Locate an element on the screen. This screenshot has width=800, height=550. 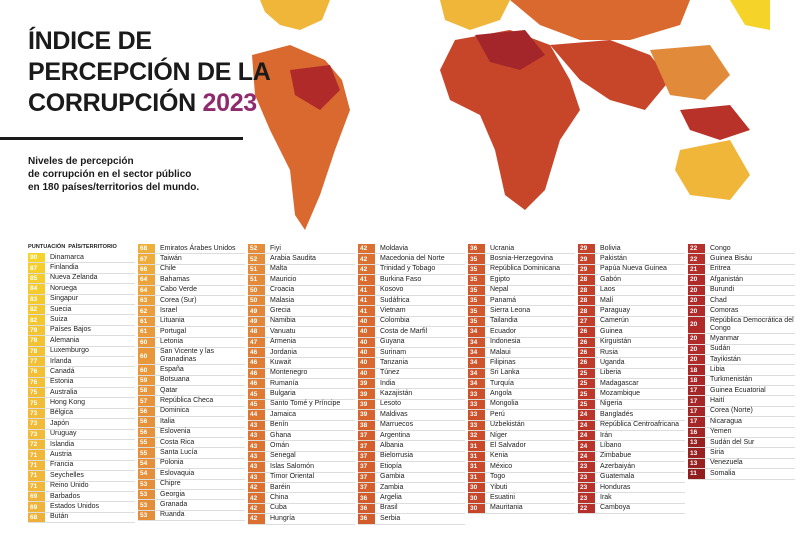
country-cell: Georgia is located at coordinates (172, 494).